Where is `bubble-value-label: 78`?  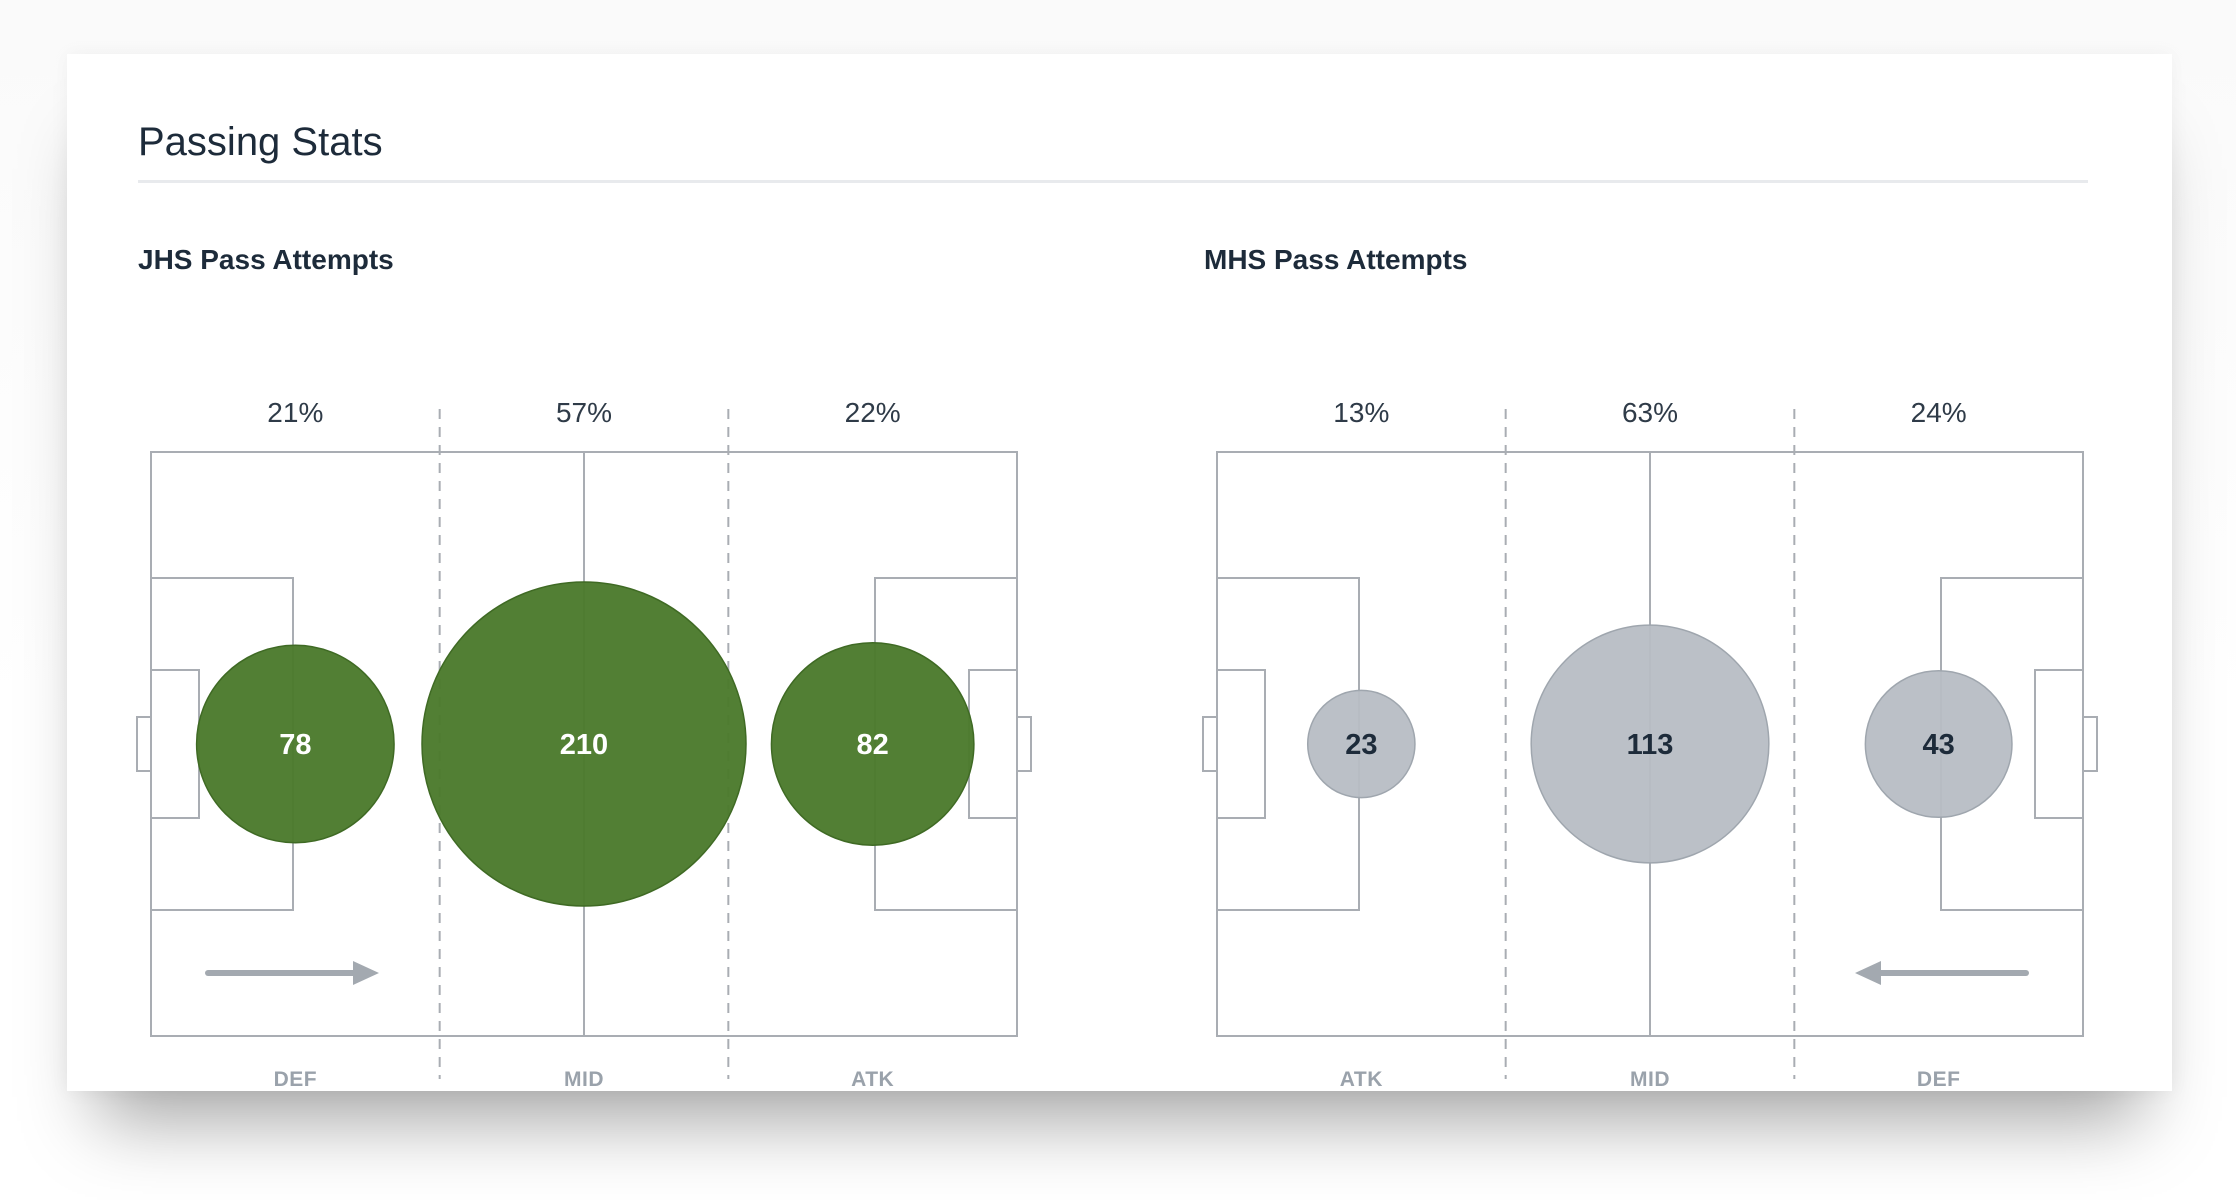 bubble-value-label: 78 is located at coordinates (295, 745).